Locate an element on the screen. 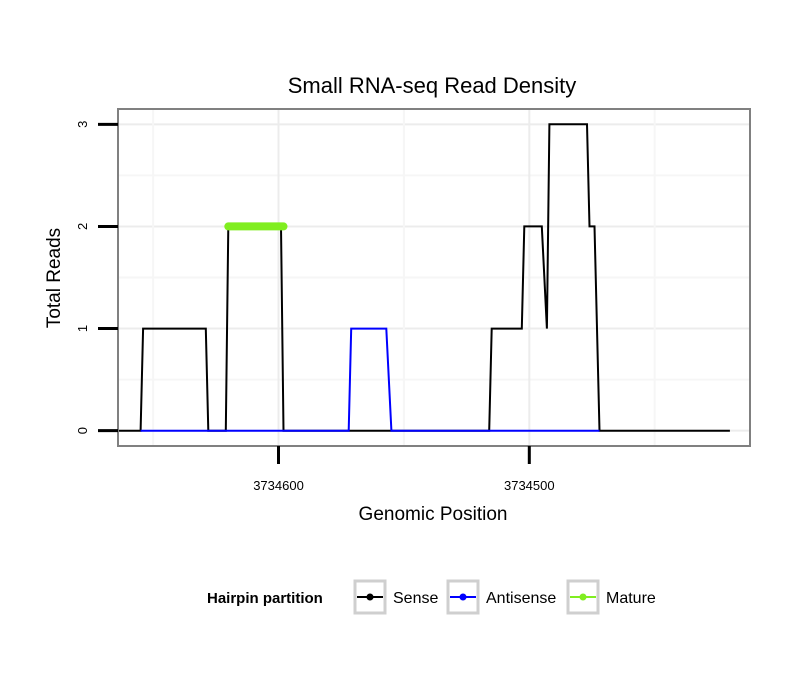 The image size is (810, 690). x-axis-label: Genomic Position is located at coordinates (433, 514).